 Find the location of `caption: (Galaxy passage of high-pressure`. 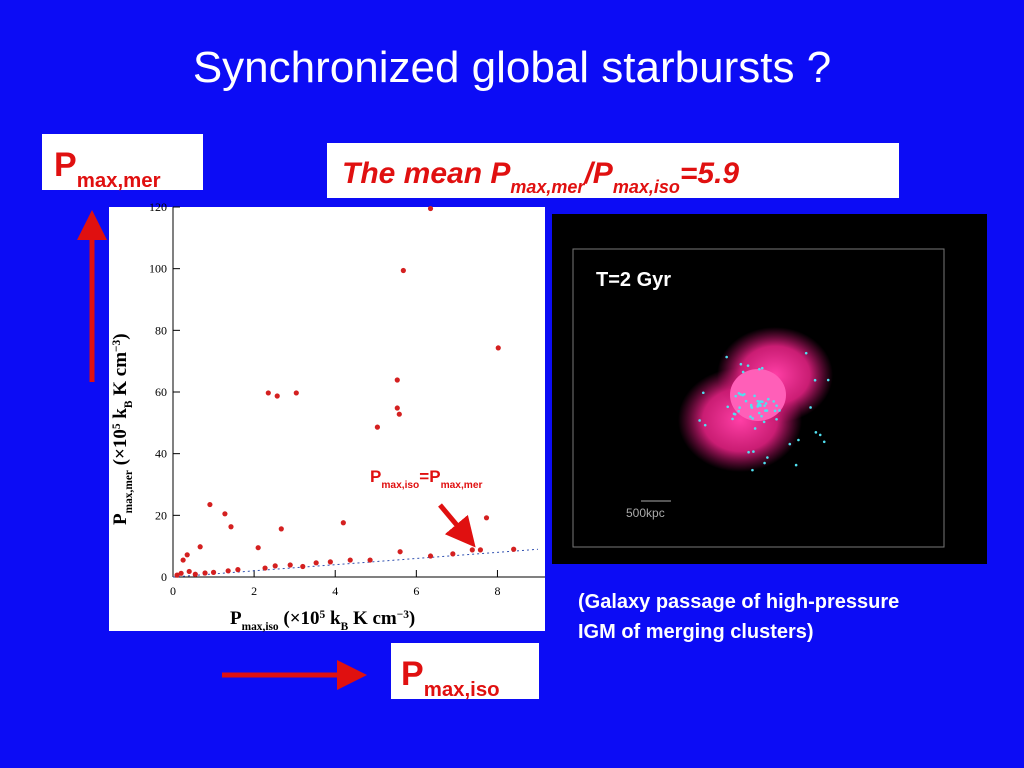

caption: (Galaxy passage of high-pressure is located at coordinates (738, 602).